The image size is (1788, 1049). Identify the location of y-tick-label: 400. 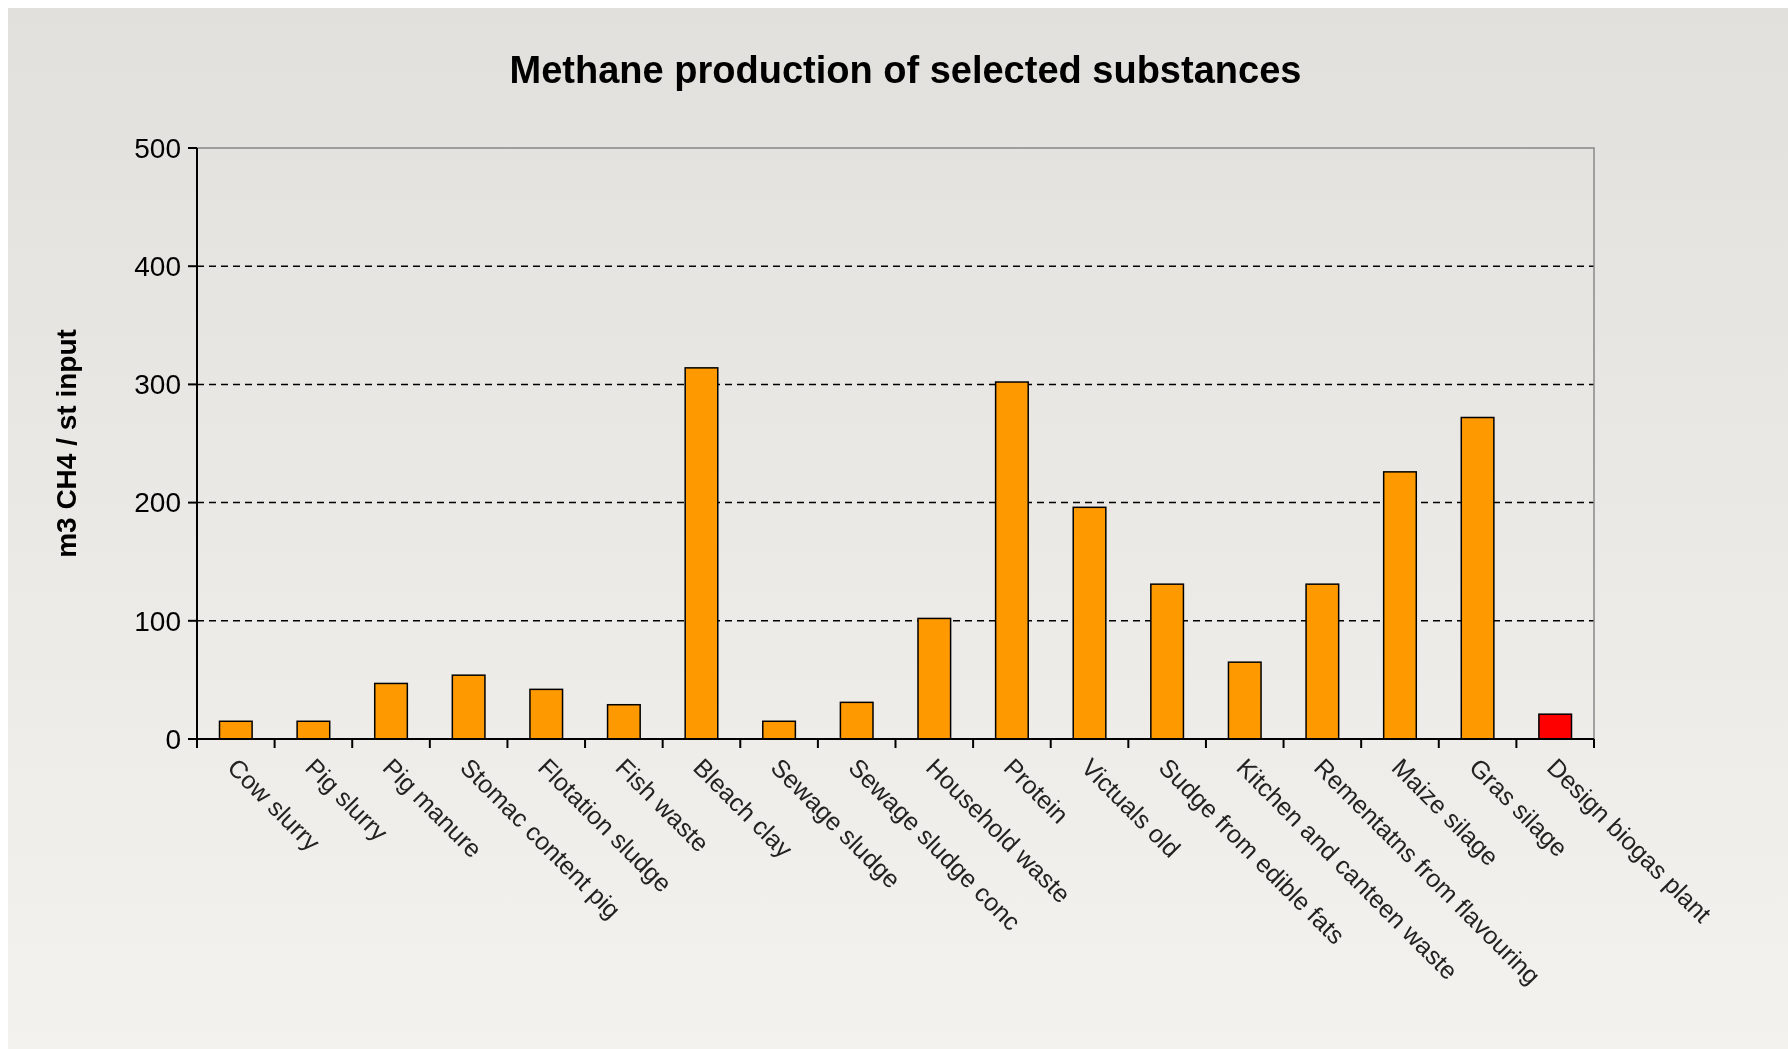
(157, 266).